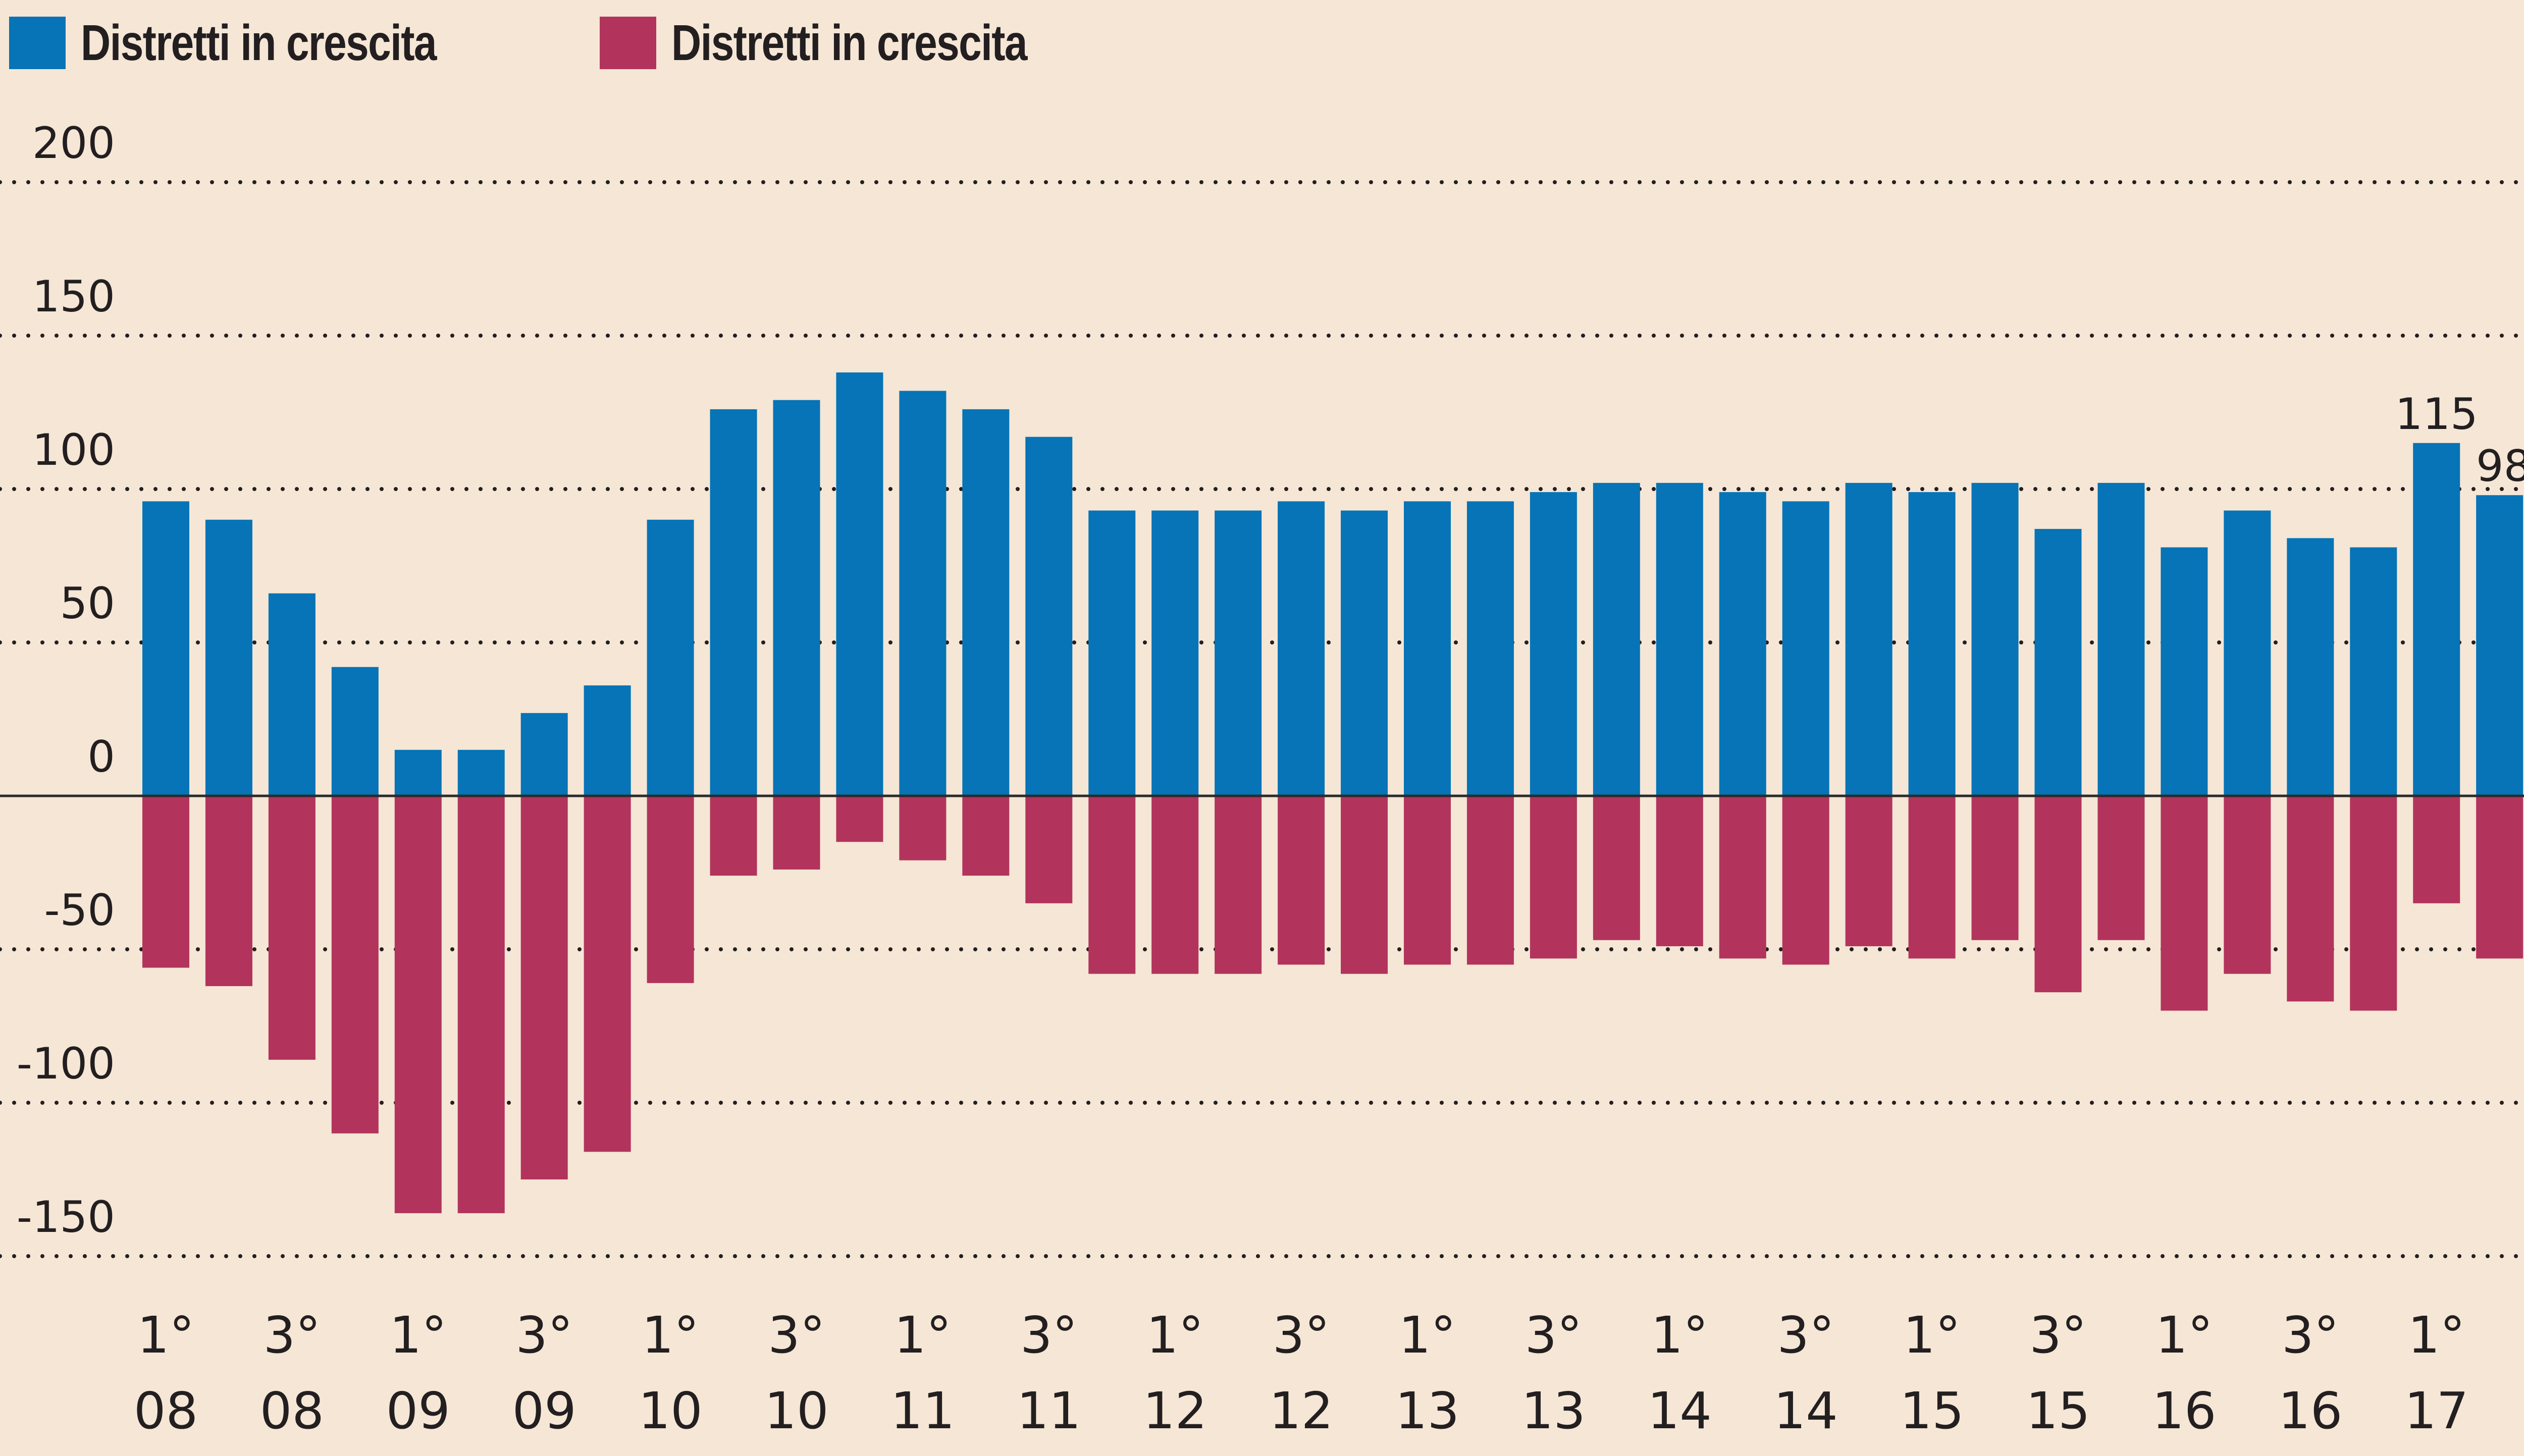 The height and width of the screenshot is (1456, 2524). What do you see at coordinates (88, 603) in the screenshot?
I see `y-tick-label: 50` at bounding box center [88, 603].